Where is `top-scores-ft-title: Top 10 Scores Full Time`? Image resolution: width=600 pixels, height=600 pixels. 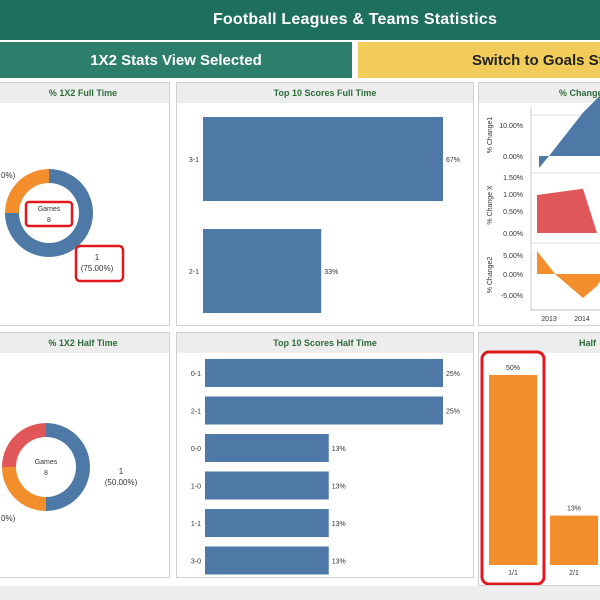 top-scores-ft-title: Top 10 Scores Full Time is located at coordinates (325, 93).